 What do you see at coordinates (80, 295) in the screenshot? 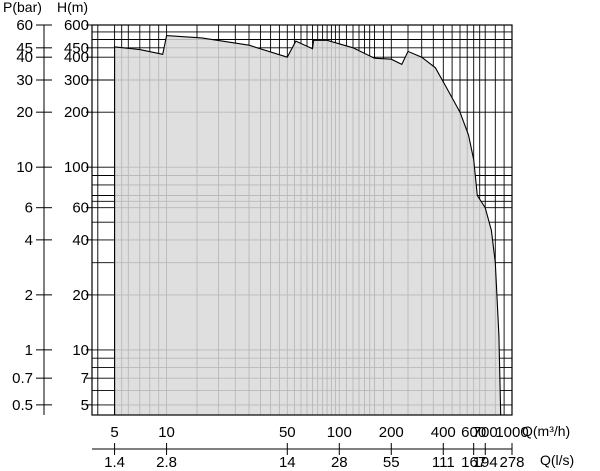
I see `head-tick-label: 20` at bounding box center [80, 295].